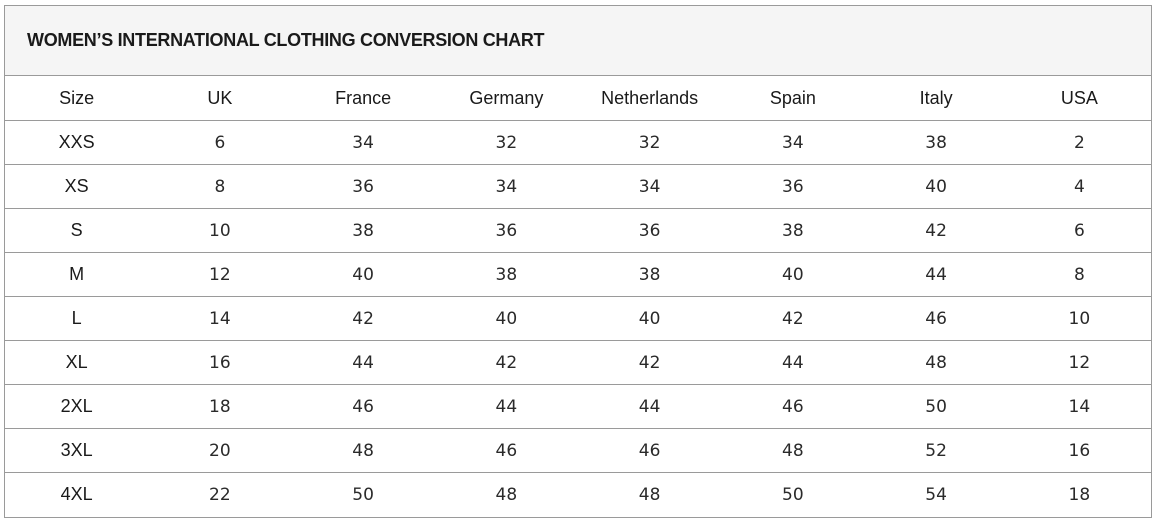 The width and height of the screenshot is (1155, 522). What do you see at coordinates (506, 362) in the screenshot?
I see `cell-germany: 42` at bounding box center [506, 362].